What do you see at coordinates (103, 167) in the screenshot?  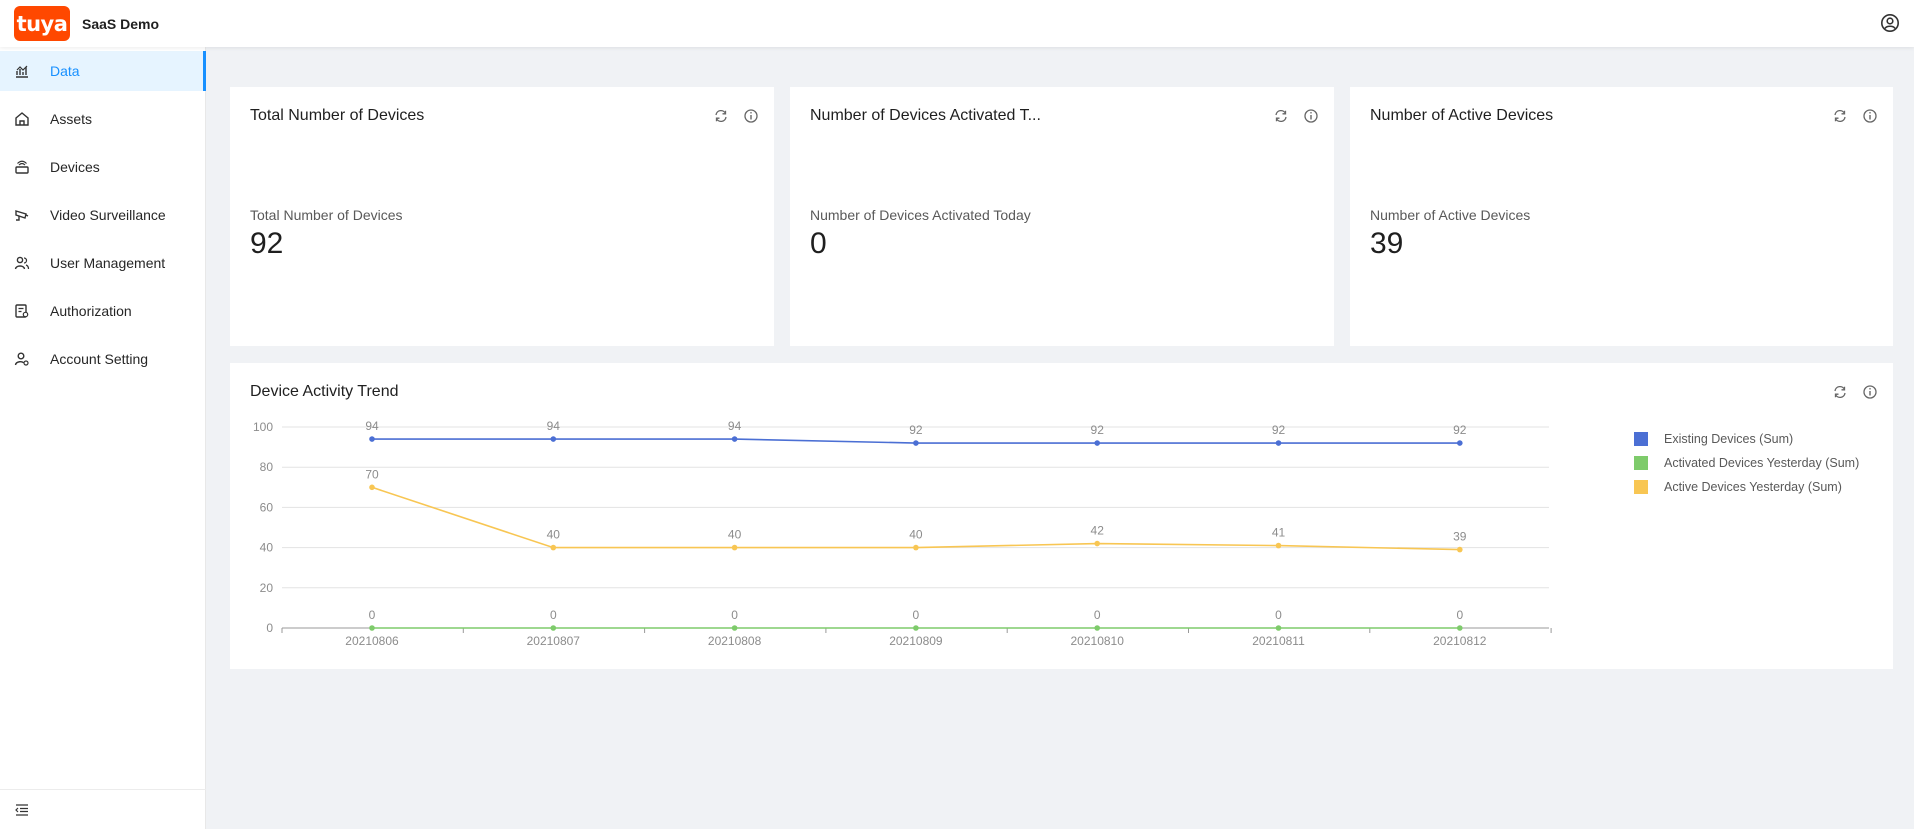 I see `sidebar-item-devices: Devices` at bounding box center [103, 167].